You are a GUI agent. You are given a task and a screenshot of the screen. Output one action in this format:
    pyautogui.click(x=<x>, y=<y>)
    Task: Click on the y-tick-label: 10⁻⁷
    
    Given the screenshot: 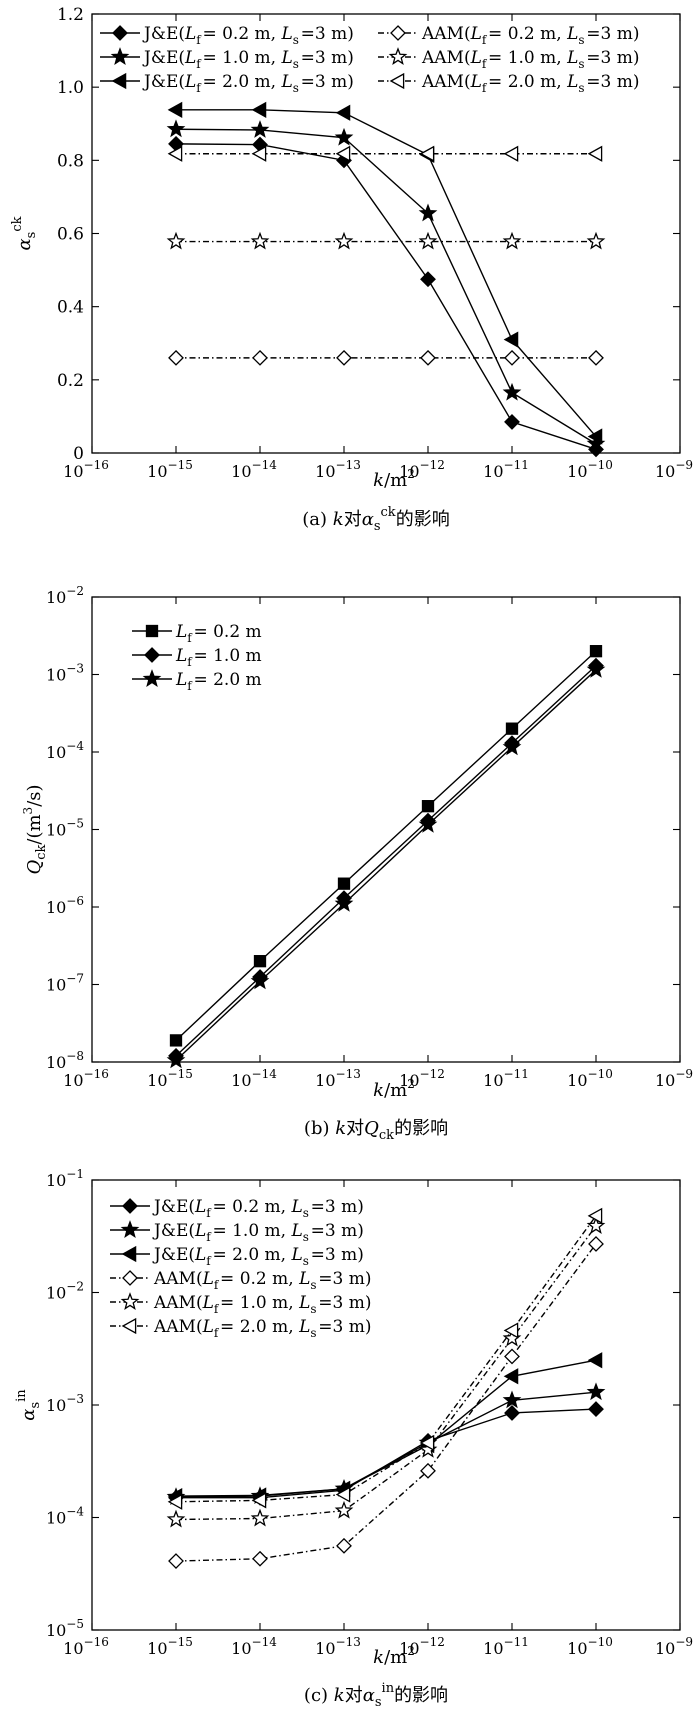 What is the action you would take?
    pyautogui.click(x=65, y=983)
    